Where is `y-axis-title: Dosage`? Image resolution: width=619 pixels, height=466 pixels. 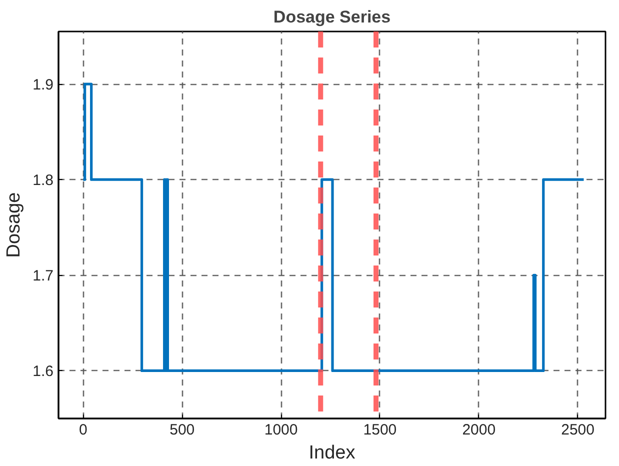
y-axis-title: Dosage is located at coordinates (14, 225).